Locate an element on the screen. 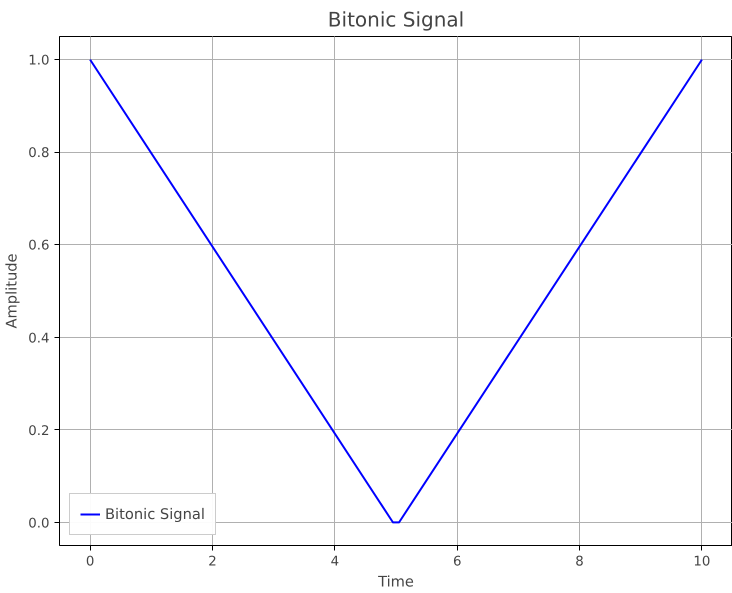  x-tick-label: 2 is located at coordinates (212, 562).